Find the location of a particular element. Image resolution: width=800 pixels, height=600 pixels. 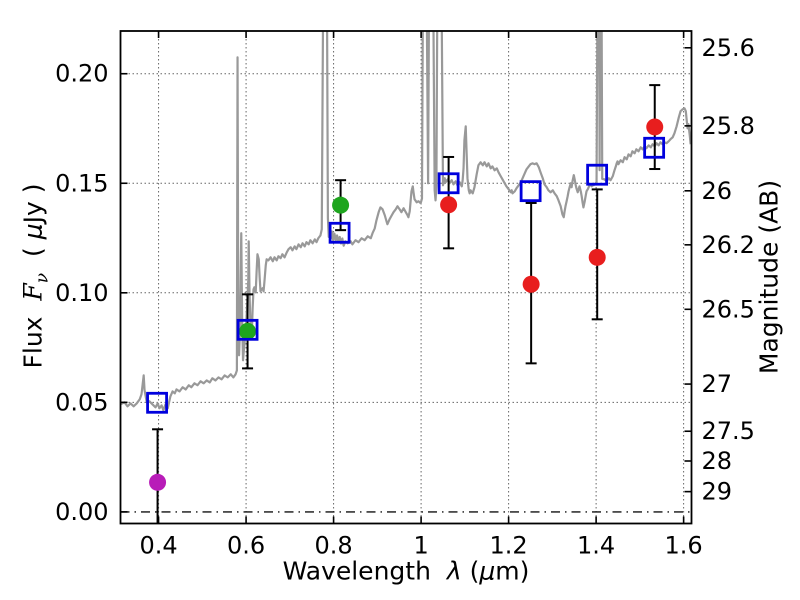

mag-tick-label: 28 is located at coordinates (717, 461).